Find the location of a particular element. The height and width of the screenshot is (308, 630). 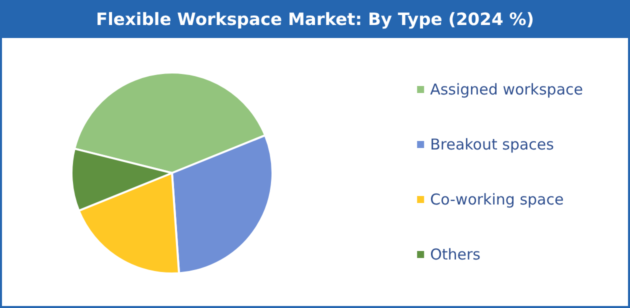

legend-label: Breakout spaces is located at coordinates (492, 145).